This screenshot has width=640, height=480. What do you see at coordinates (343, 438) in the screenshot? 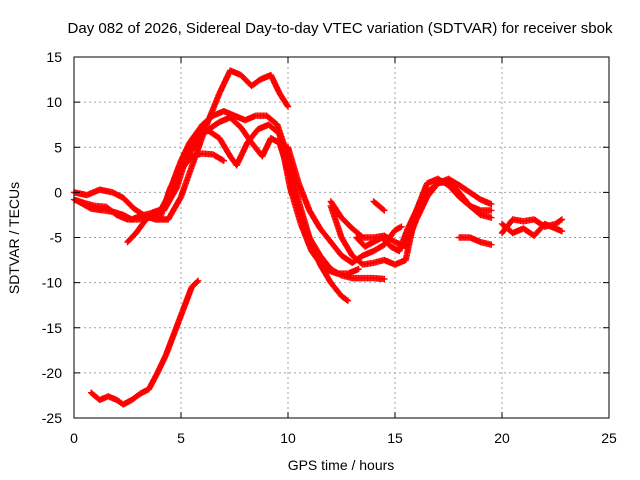
I see `x-tick-labels: 0 5 10 15 20 25` at bounding box center [343, 438].